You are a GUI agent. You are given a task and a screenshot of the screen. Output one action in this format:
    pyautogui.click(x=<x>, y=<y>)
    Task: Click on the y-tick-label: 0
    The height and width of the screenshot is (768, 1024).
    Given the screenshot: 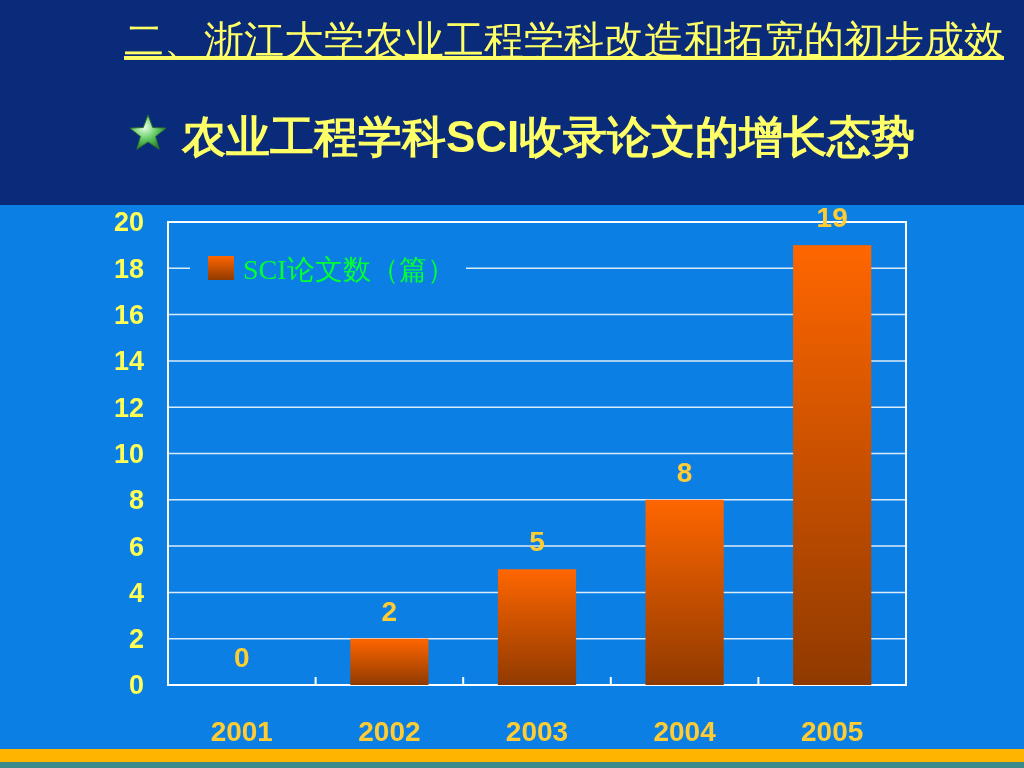 What is the action you would take?
    pyautogui.click(x=136, y=685)
    